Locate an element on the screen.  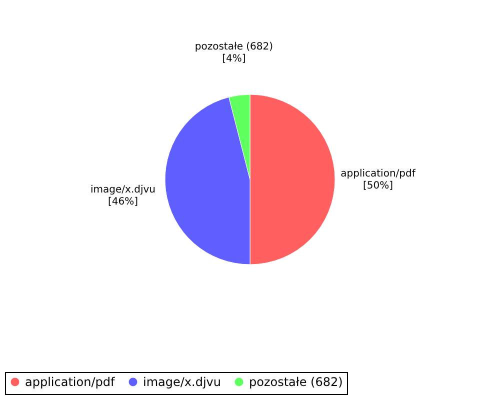
slice-label: image/x.djvu is located at coordinates (123, 190).